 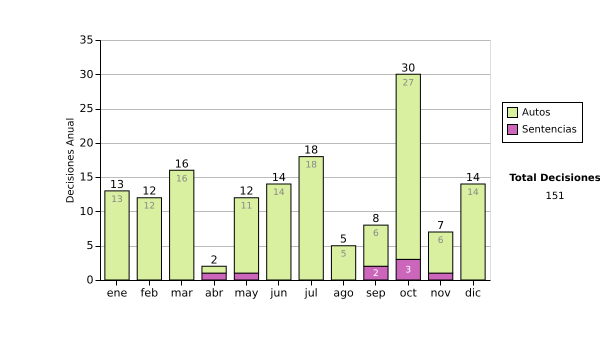 What do you see at coordinates (87, 40) in the screenshot?
I see `y-tick-label: 35` at bounding box center [87, 40].